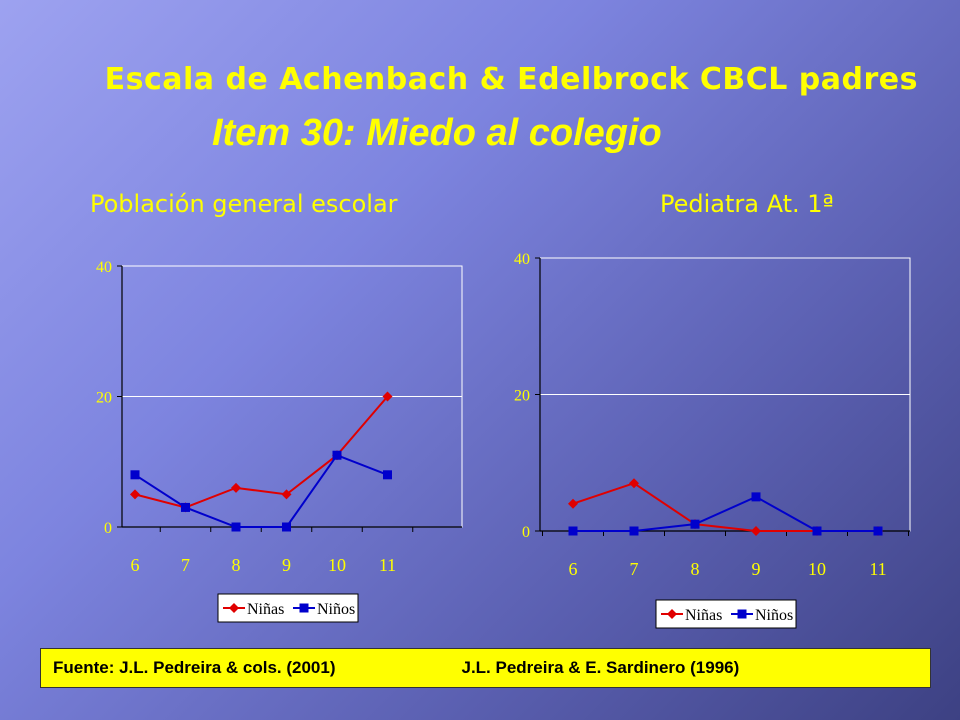  What do you see at coordinates (236, 565) in the screenshot?
I see `x-tick-label: 8` at bounding box center [236, 565].